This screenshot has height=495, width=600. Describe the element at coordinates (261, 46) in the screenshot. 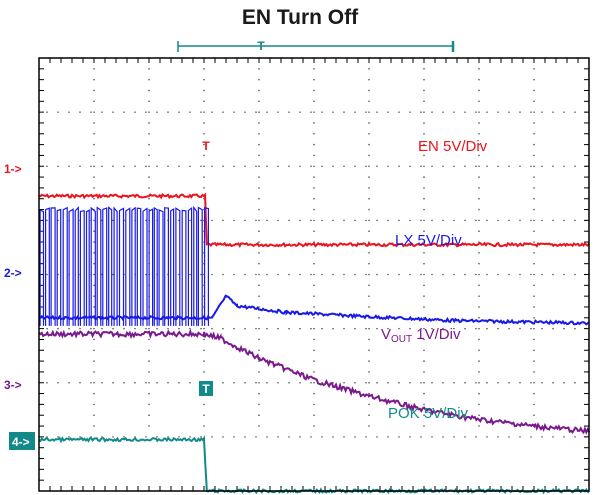

I see `timebase-trigger-marker: T` at that location.